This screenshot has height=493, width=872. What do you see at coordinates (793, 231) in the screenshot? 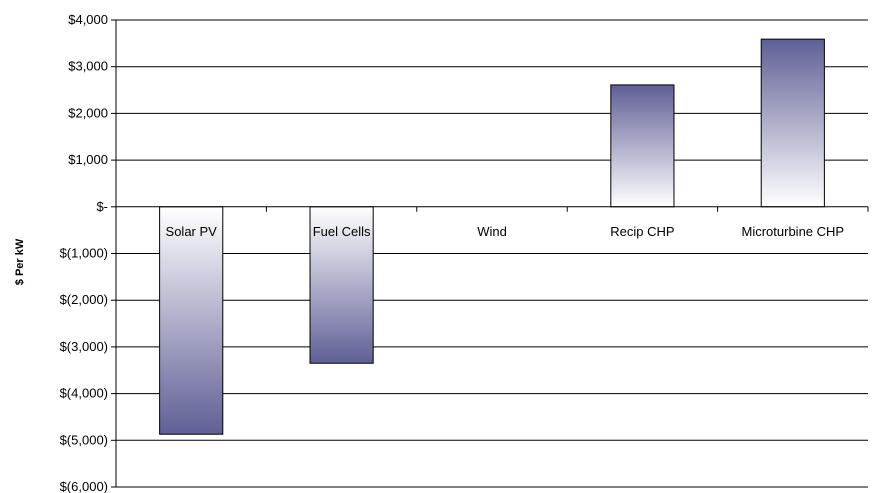
I see `x-category-label: Microturbine CHP` at bounding box center [793, 231].